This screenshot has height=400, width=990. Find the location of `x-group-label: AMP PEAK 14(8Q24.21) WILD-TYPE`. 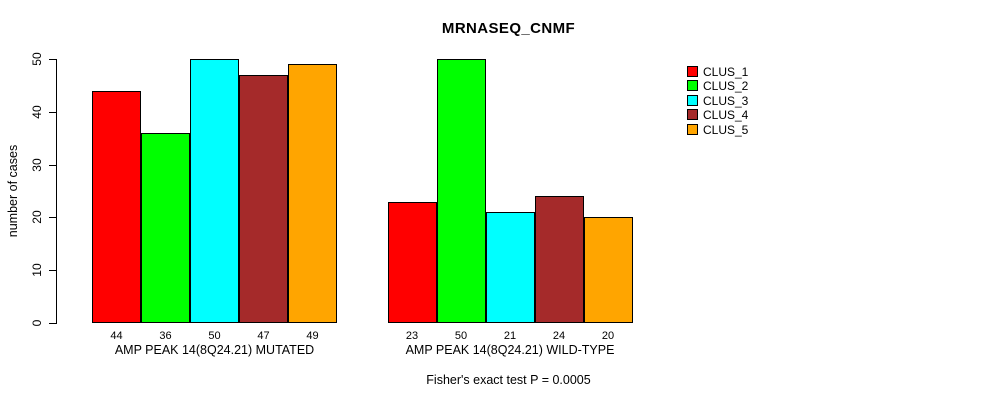

x-group-label: AMP PEAK 14(8Q24.21) WILD-TYPE is located at coordinates (510, 350).